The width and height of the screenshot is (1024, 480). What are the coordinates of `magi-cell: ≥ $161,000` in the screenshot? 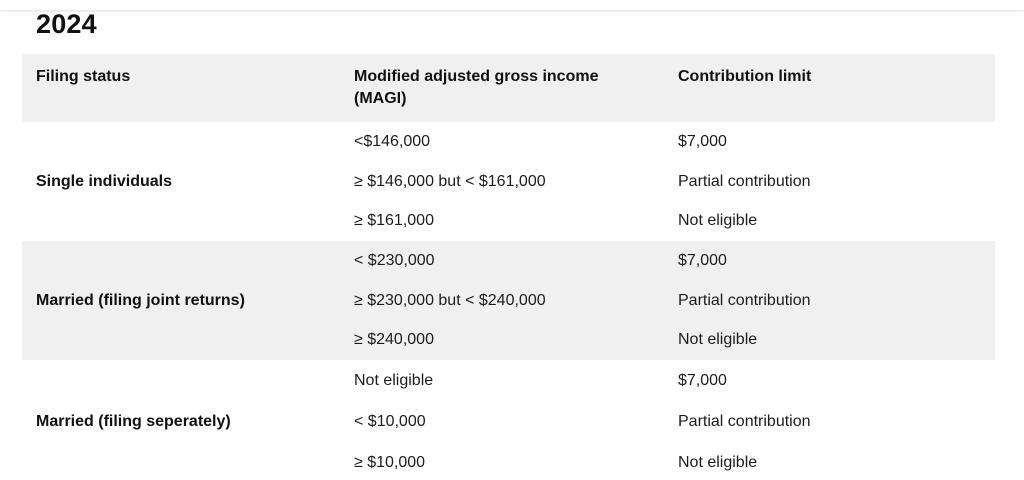 It's located at (394, 221).